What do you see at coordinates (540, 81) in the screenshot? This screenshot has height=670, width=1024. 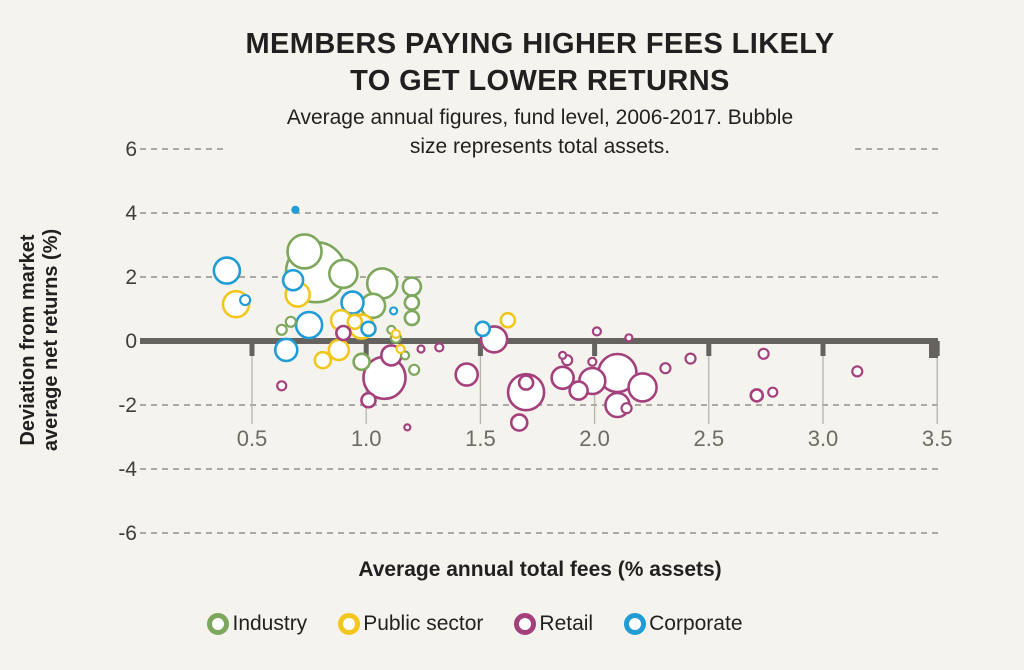 I see `chart-title-line2: TO GET LOWER RETURNS` at bounding box center [540, 81].